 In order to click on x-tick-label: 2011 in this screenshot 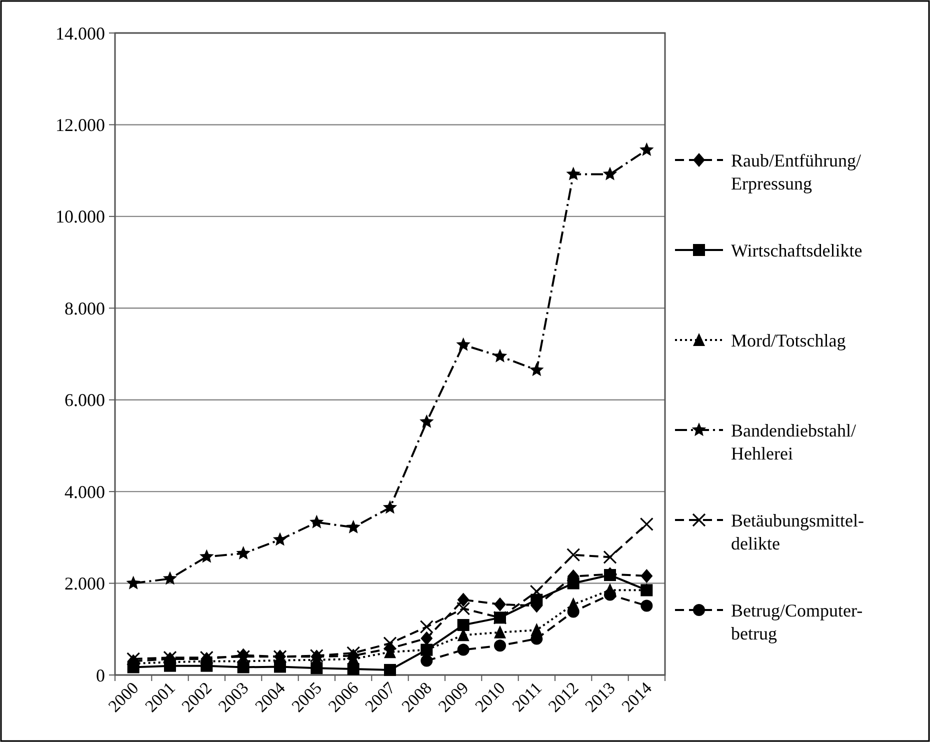, I will do `click(527, 697)`.